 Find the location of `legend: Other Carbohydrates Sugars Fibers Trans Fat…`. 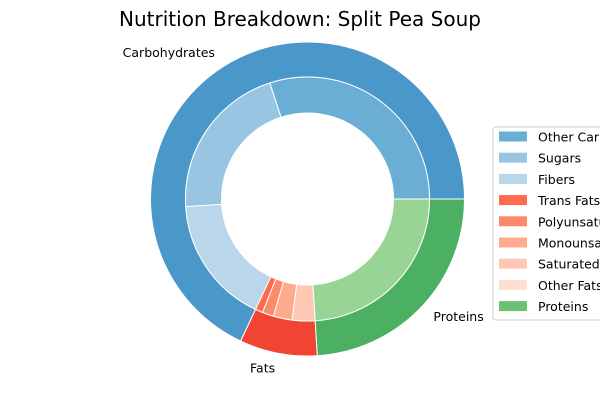

legend: Other Carbohydrates Sugars Fibers Trans Fat… is located at coordinates (546, 223).